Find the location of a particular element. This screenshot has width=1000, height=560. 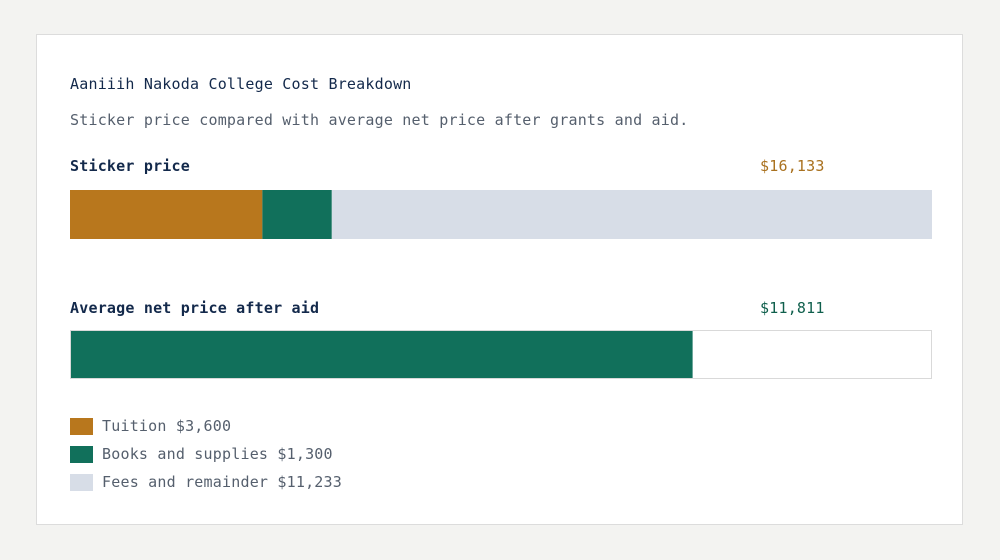

net-price-bar is located at coordinates (501, 354).